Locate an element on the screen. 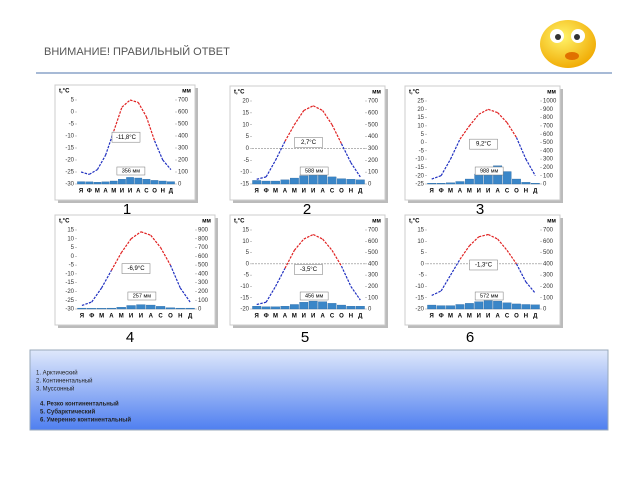 The width and height of the screenshot is (640, 480). x-tick-label: А is located at coordinates (460, 317).